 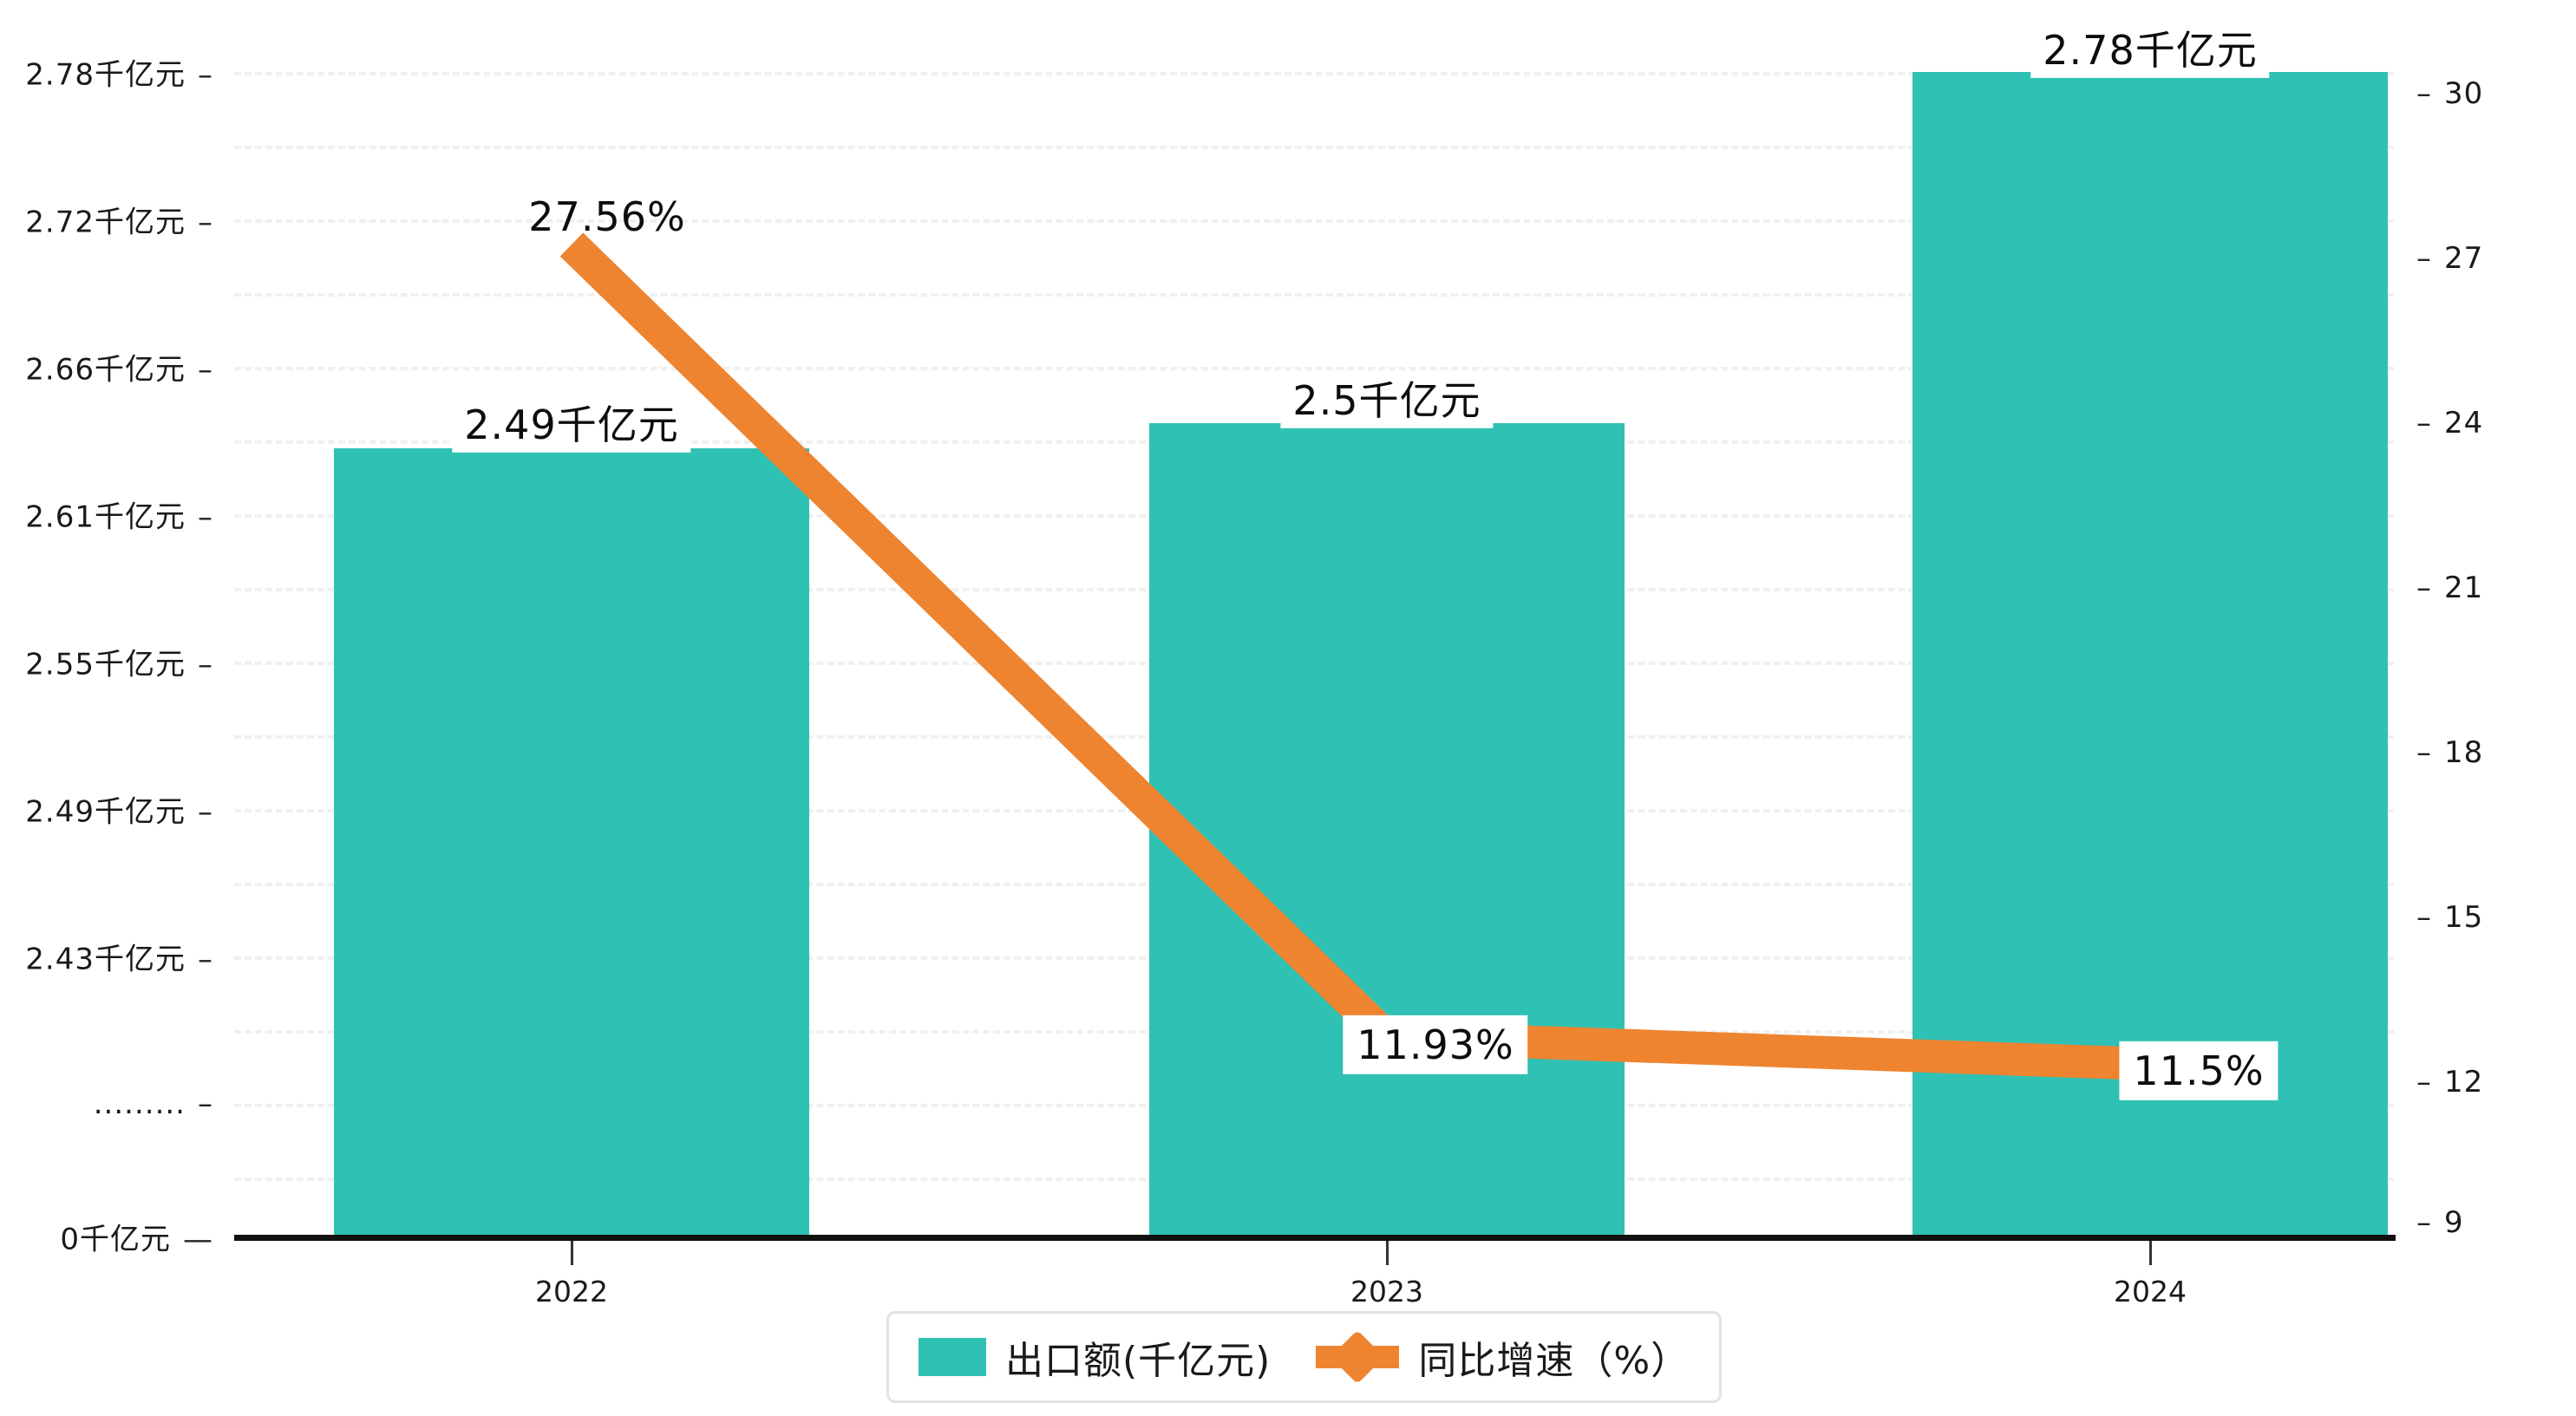 I want to click on legend-line-marker-icon, so click(x=1358, y=1357).